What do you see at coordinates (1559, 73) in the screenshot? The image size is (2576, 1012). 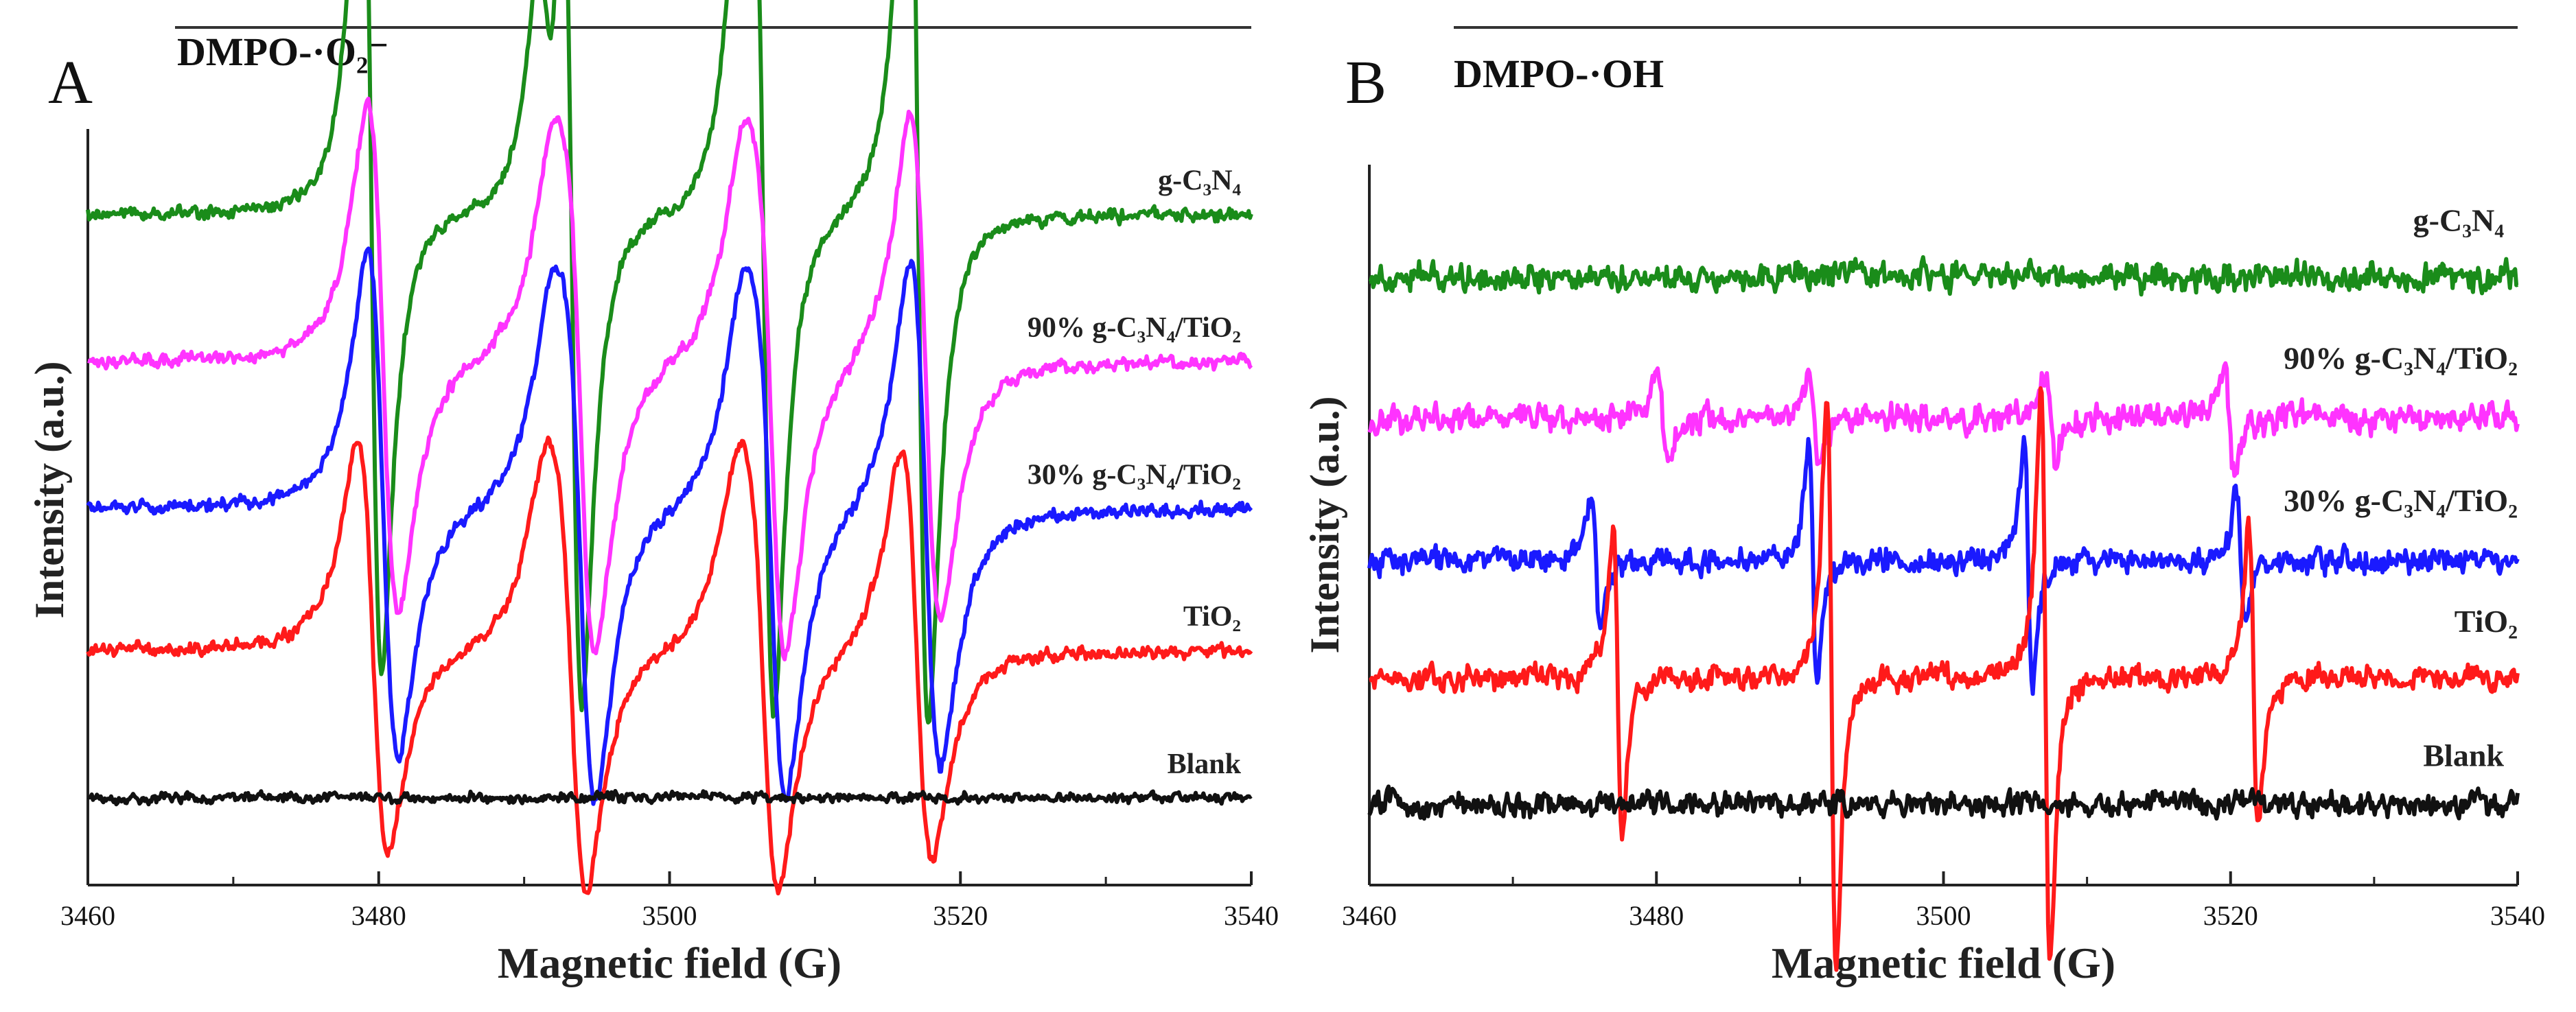 I see `chart-title: DMPO-·OH` at bounding box center [1559, 73].